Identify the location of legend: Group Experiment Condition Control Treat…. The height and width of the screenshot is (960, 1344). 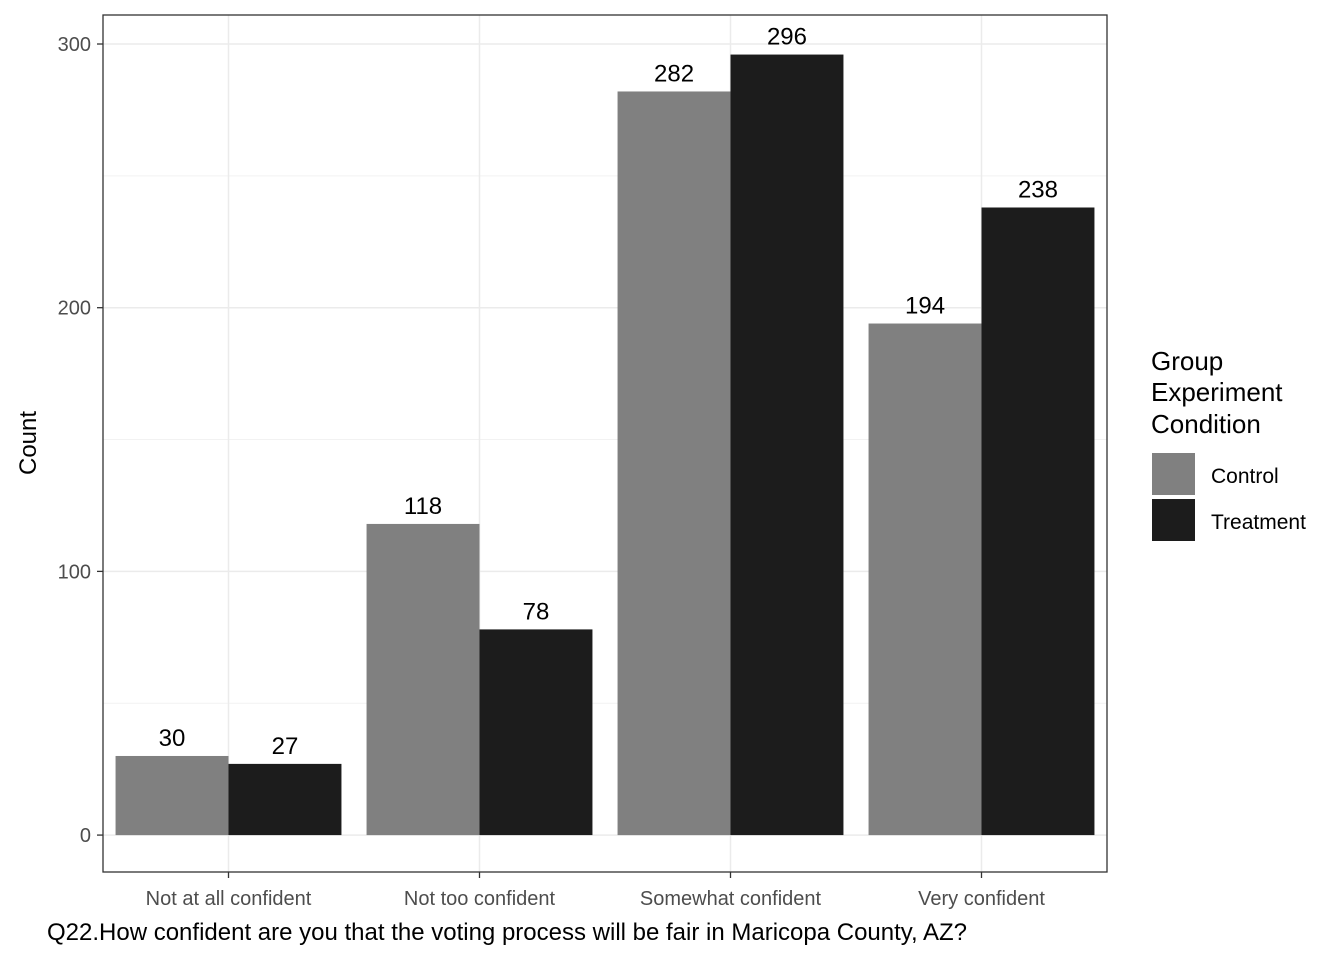
(1228, 443).